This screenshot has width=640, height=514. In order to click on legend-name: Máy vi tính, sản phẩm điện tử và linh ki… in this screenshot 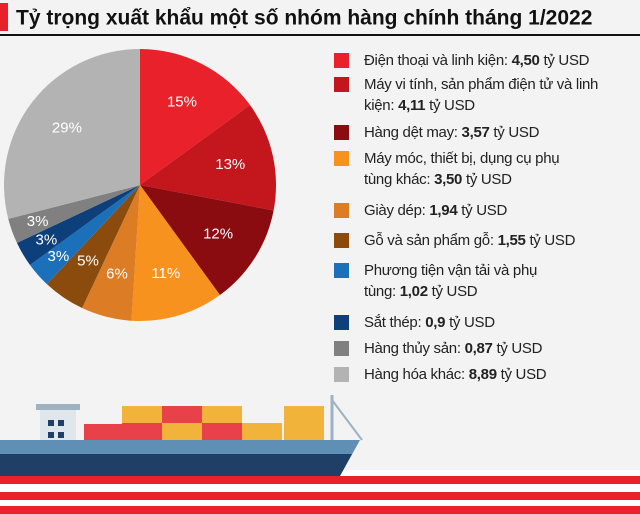, I will do `click(481, 95)`.